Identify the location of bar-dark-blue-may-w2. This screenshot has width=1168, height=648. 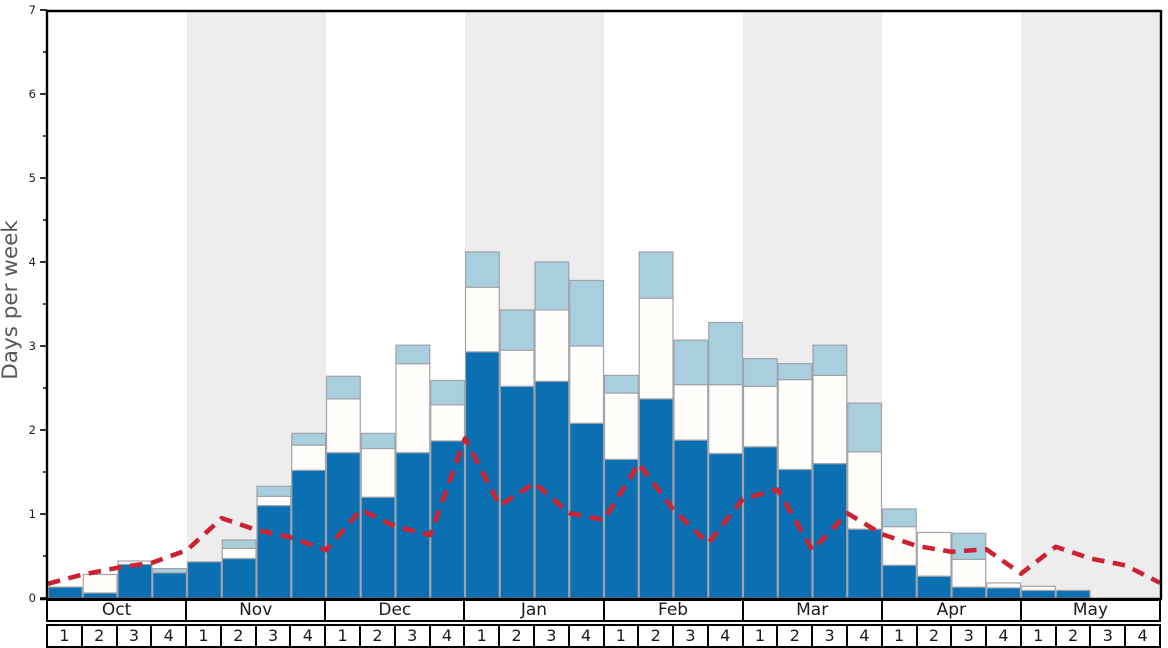
(1073, 594).